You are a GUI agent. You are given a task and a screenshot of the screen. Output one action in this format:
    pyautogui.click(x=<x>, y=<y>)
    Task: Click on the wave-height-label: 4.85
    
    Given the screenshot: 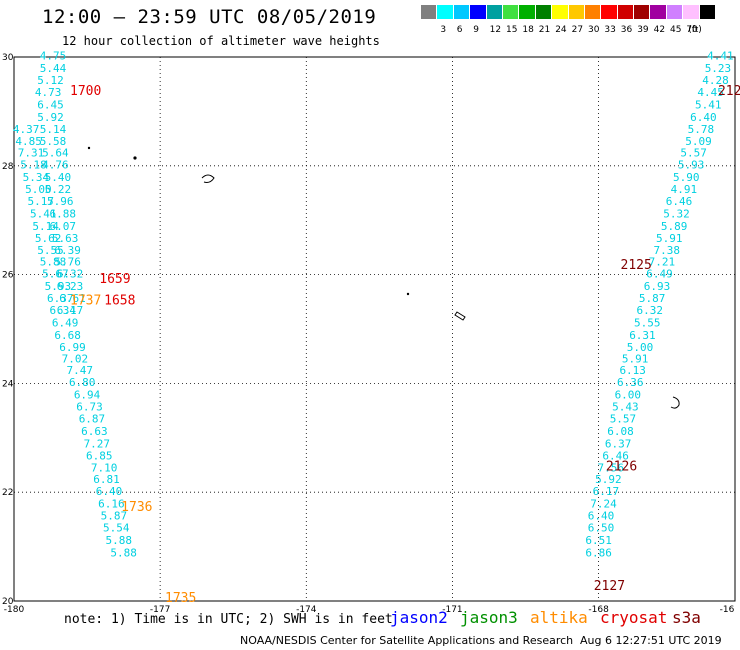 What is the action you would take?
    pyautogui.click(x=28, y=141)
    